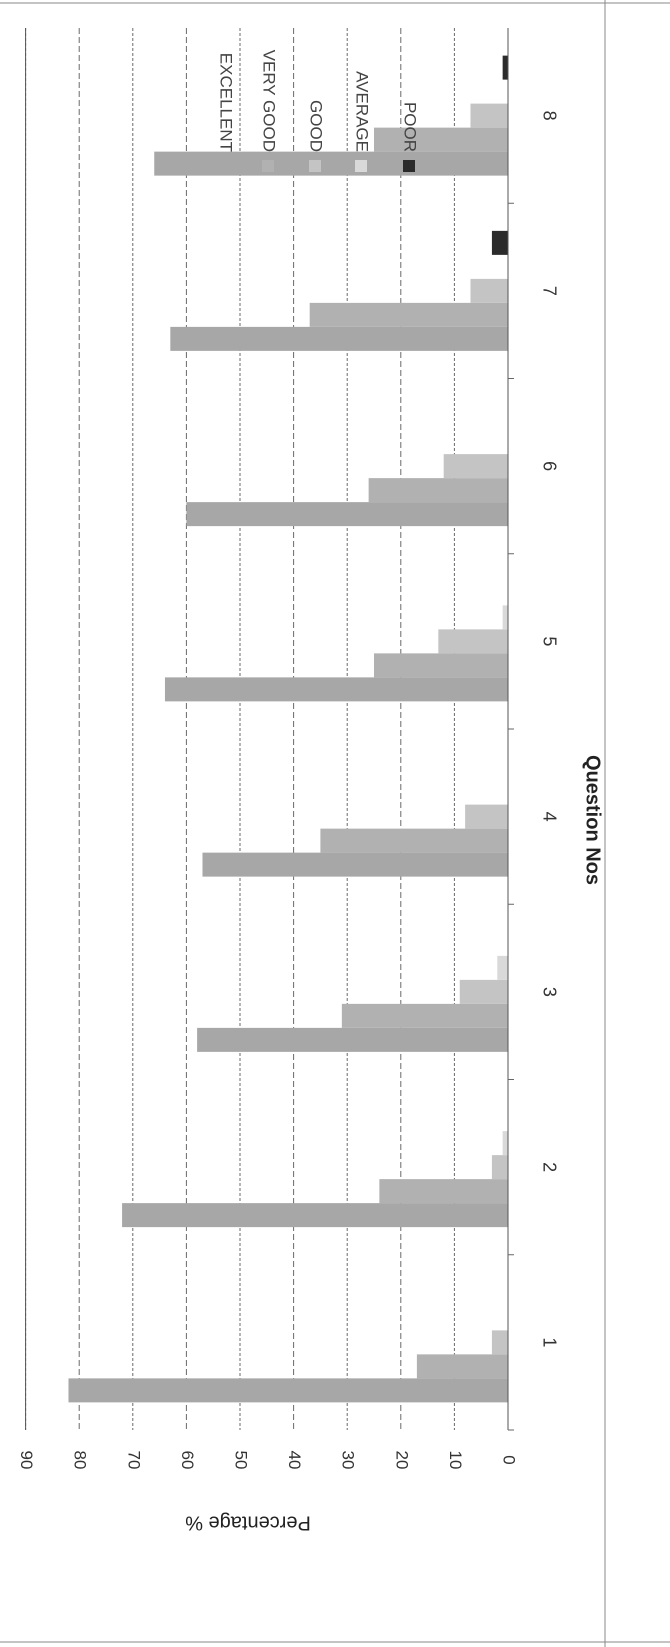 The width and height of the screenshot is (670, 1647). What do you see at coordinates (549, 116) in the screenshot?
I see `category-tick-label: 8` at bounding box center [549, 116].